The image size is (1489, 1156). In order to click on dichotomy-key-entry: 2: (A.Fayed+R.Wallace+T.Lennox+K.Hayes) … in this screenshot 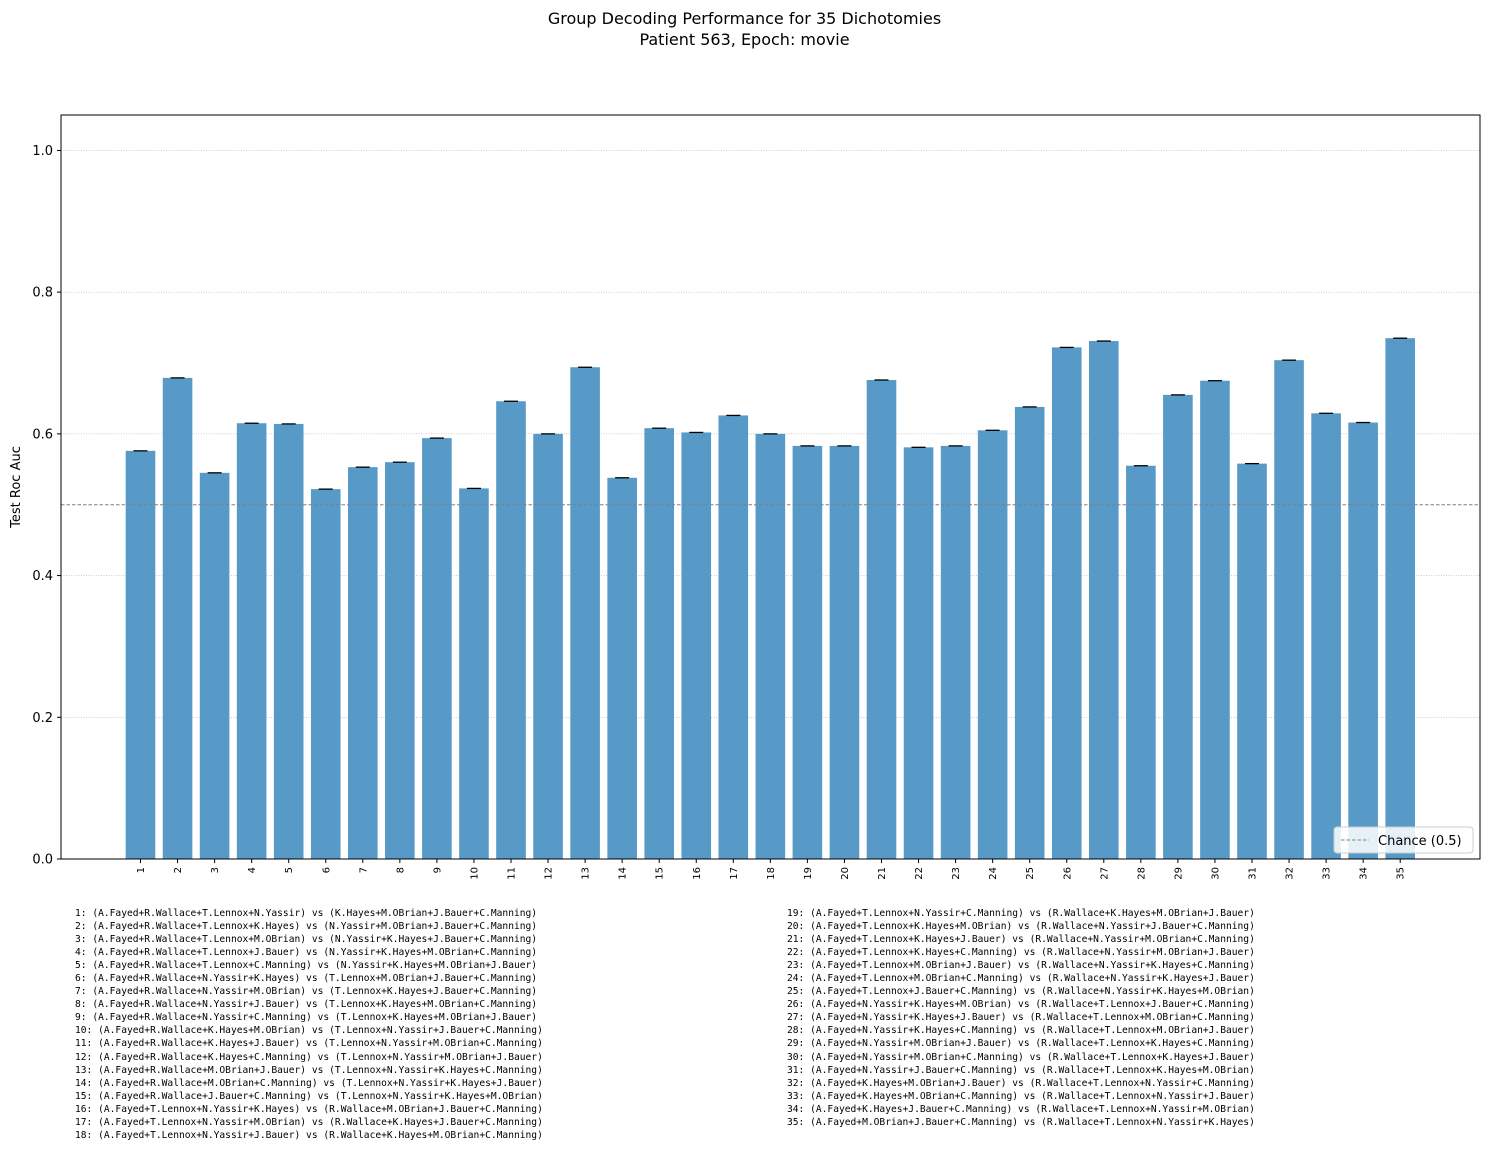, I will do `click(306, 927)`.